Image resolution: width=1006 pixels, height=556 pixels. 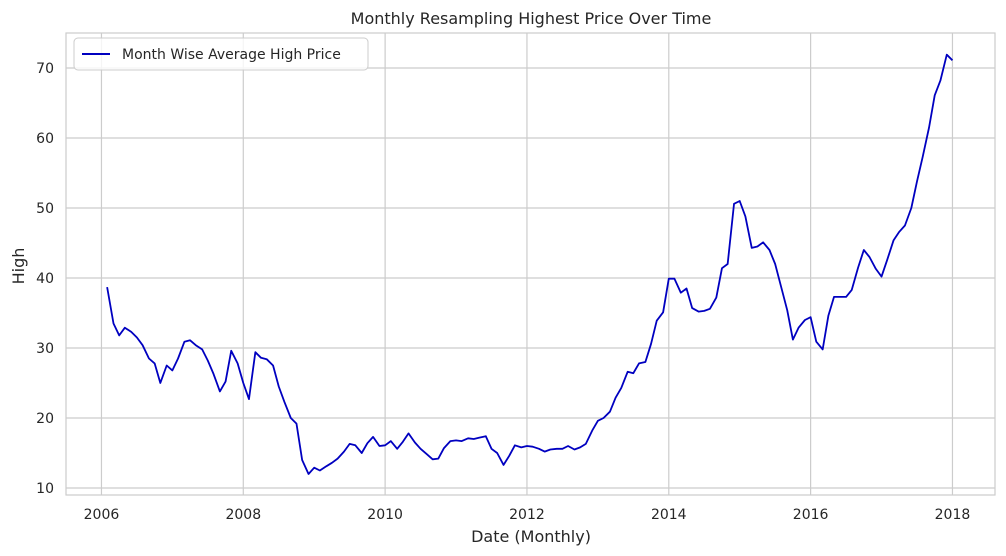 I want to click on x-tick-labels: 2006 2008 2010 2012 2014 2016 2018, so click(x=527, y=515).